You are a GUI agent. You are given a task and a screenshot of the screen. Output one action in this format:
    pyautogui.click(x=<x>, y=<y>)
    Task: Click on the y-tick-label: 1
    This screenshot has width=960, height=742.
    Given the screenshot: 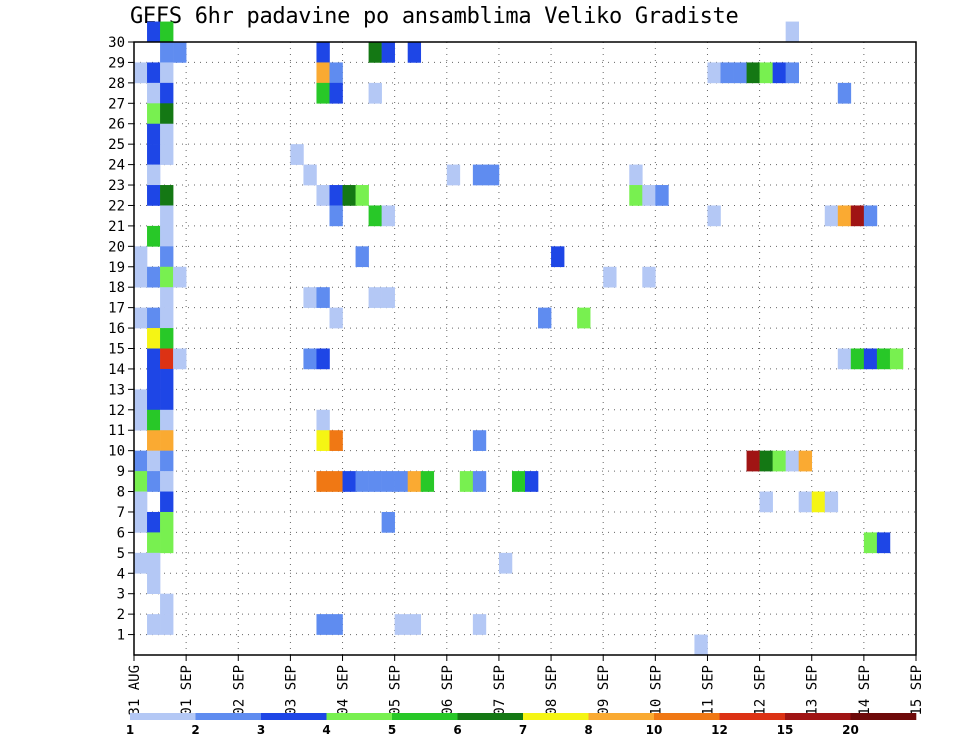 What is the action you would take?
    pyautogui.click(x=121, y=636)
    